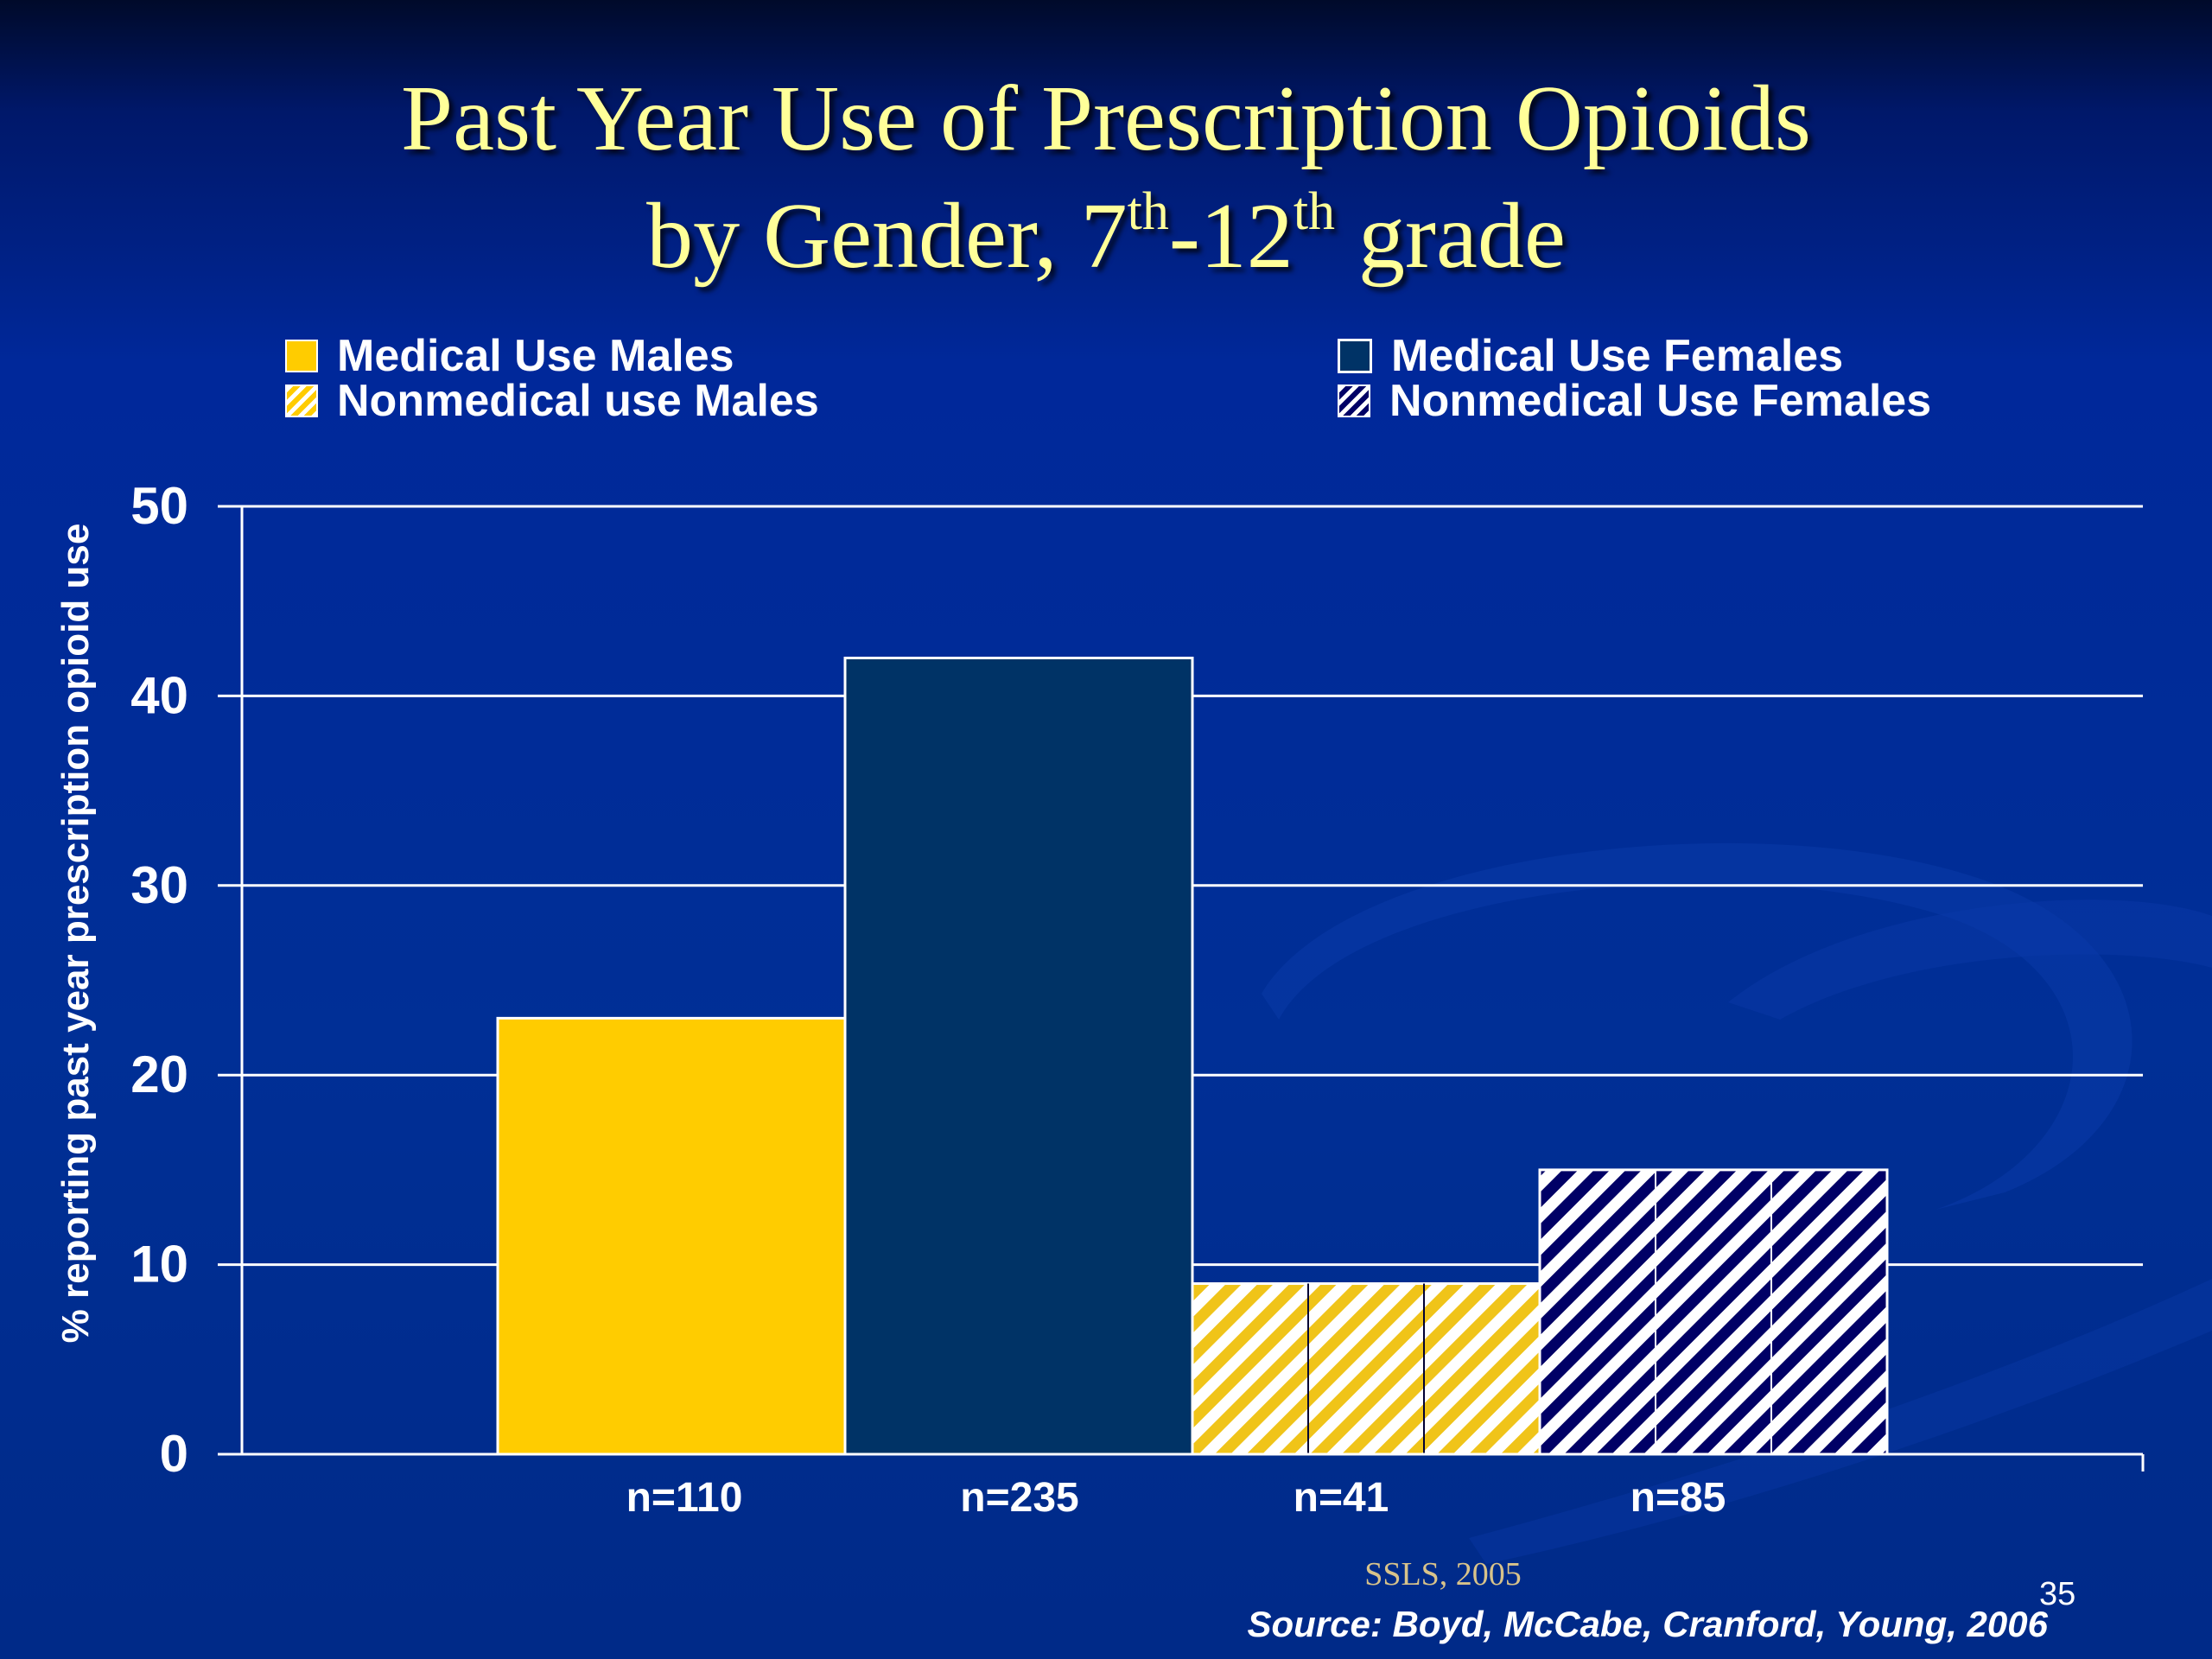  What do you see at coordinates (1341, 1498) in the screenshot?
I see `x-tick-label: n=41` at bounding box center [1341, 1498].